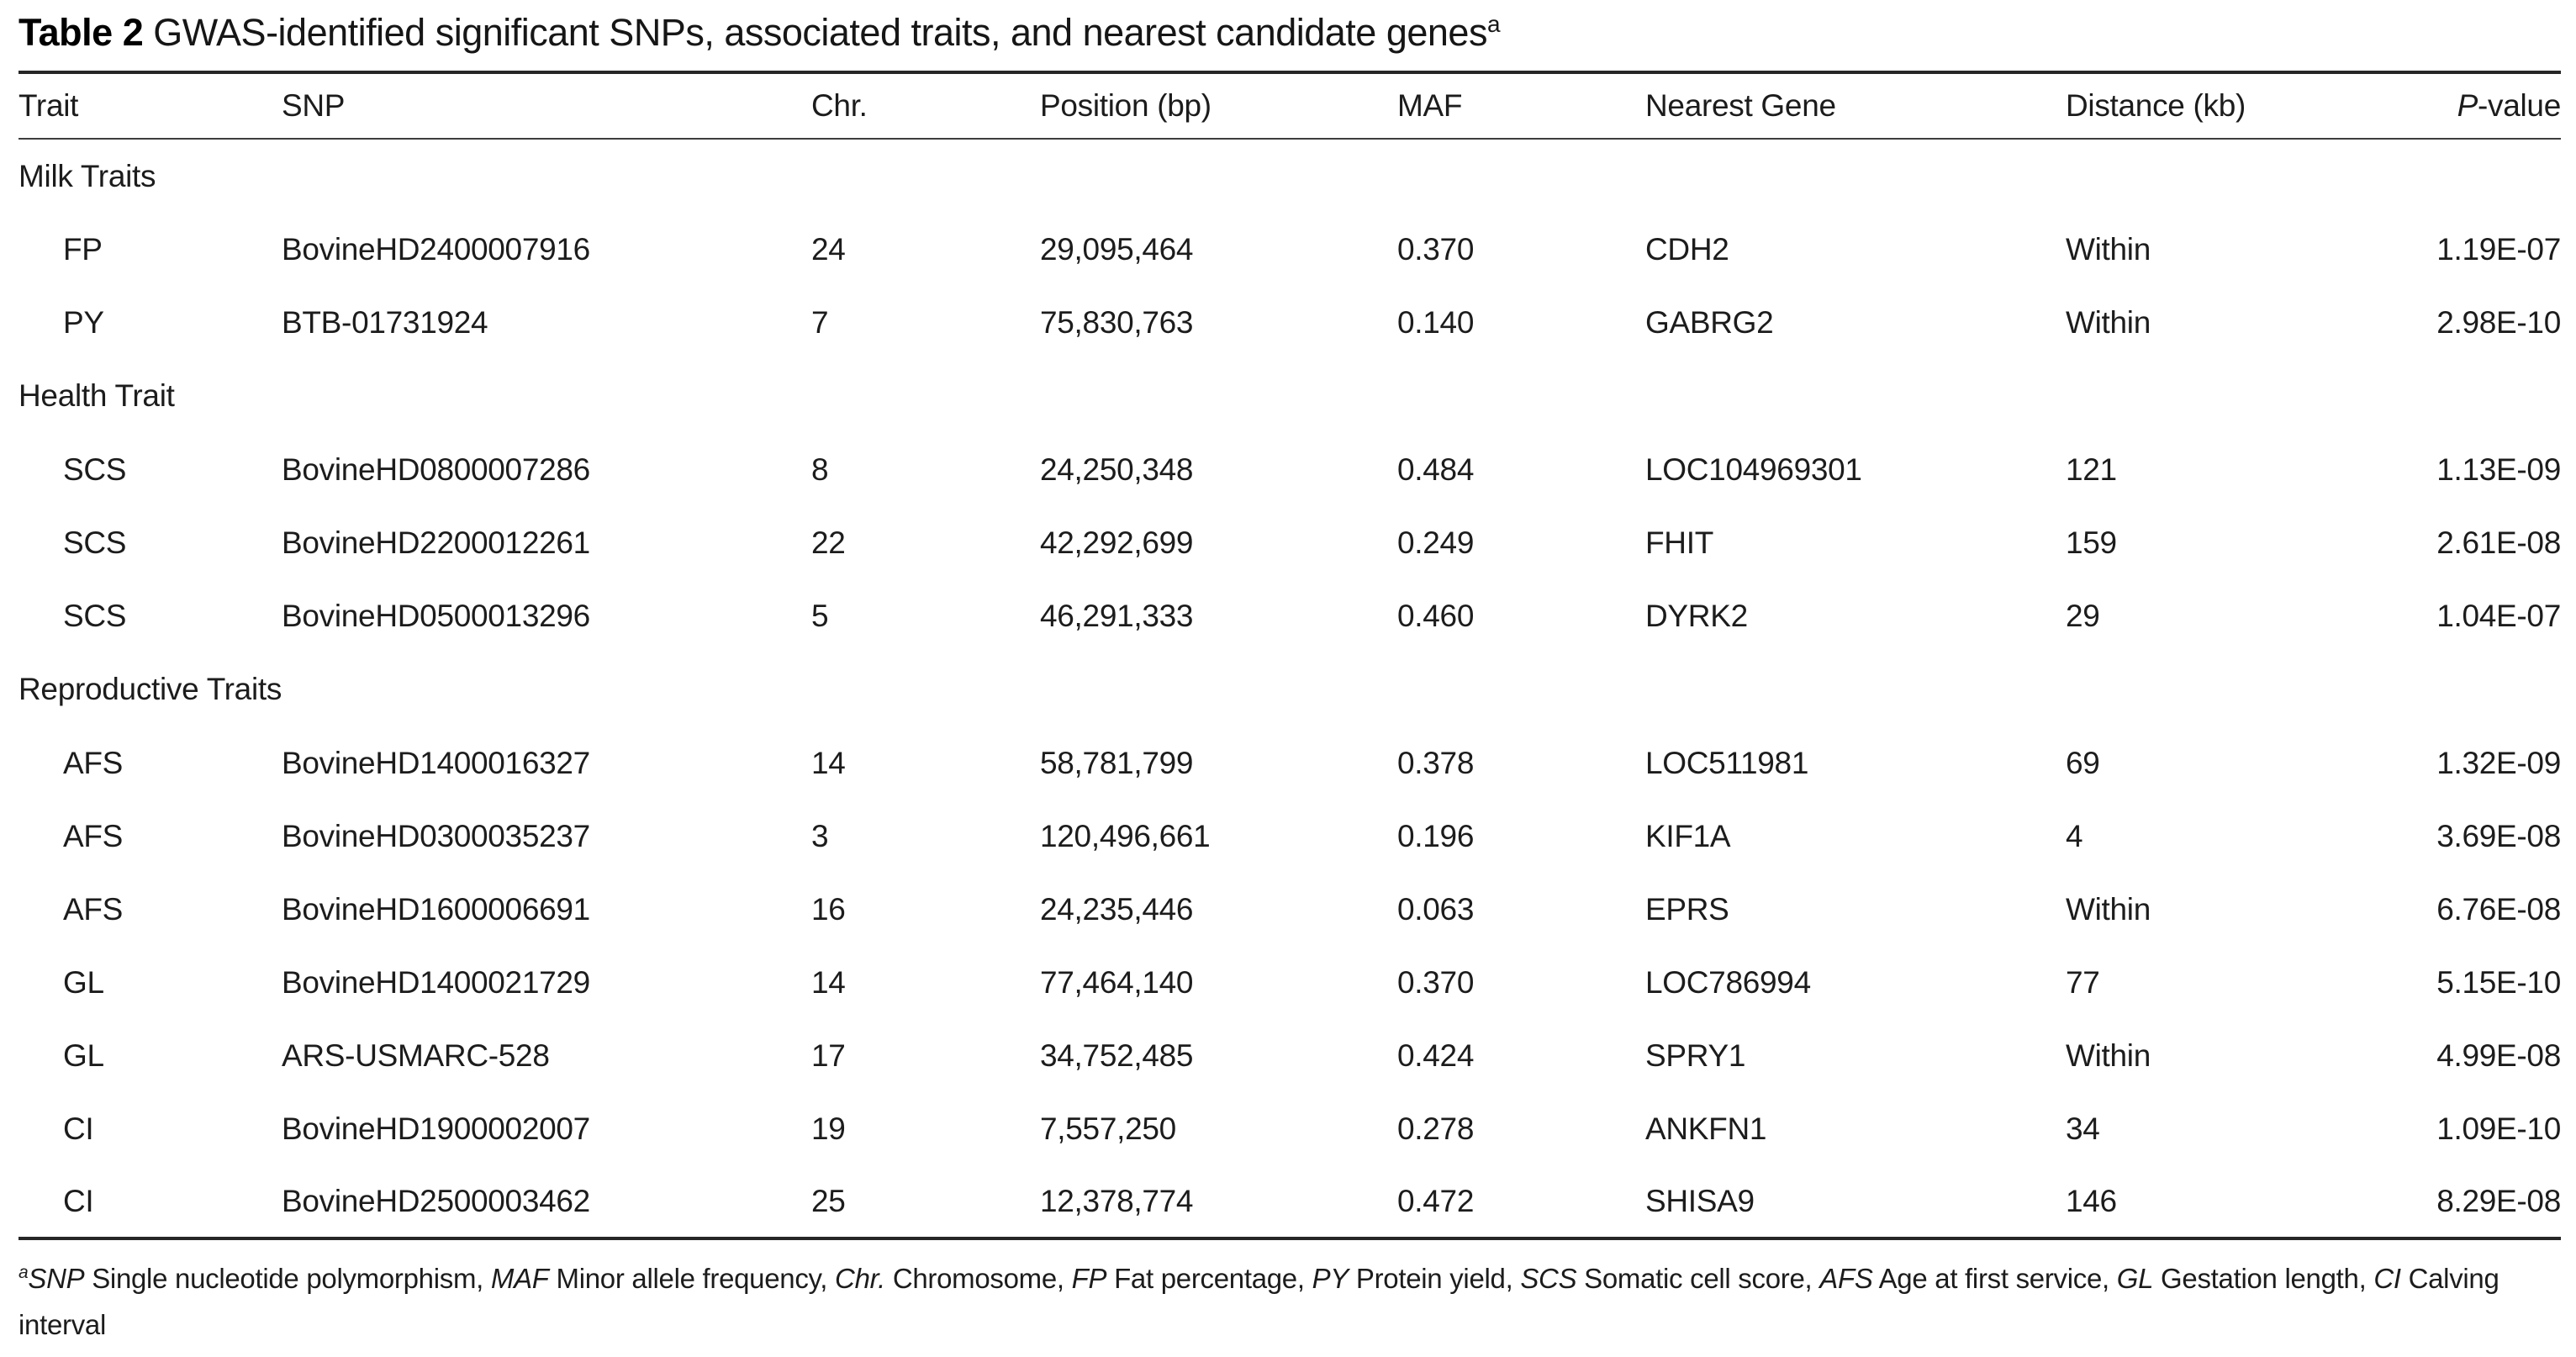 This screenshot has width=2576, height=1357. Describe the element at coordinates (1117, 469) in the screenshot. I see `cell-position: 24,250,348` at that location.